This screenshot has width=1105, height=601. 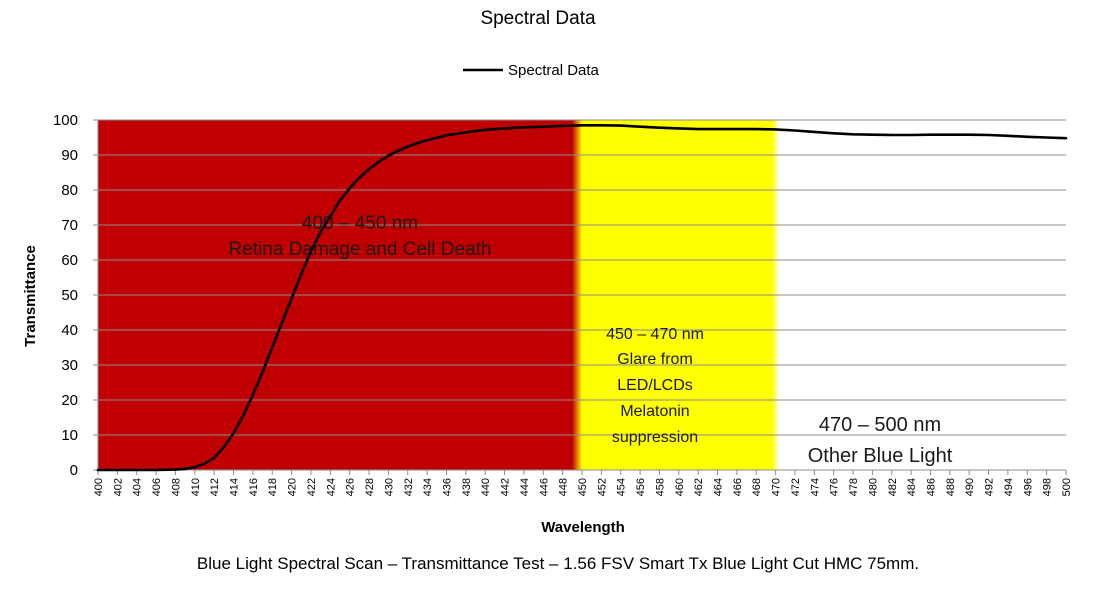 I want to click on x-tick-label: 436, so click(x=447, y=487).